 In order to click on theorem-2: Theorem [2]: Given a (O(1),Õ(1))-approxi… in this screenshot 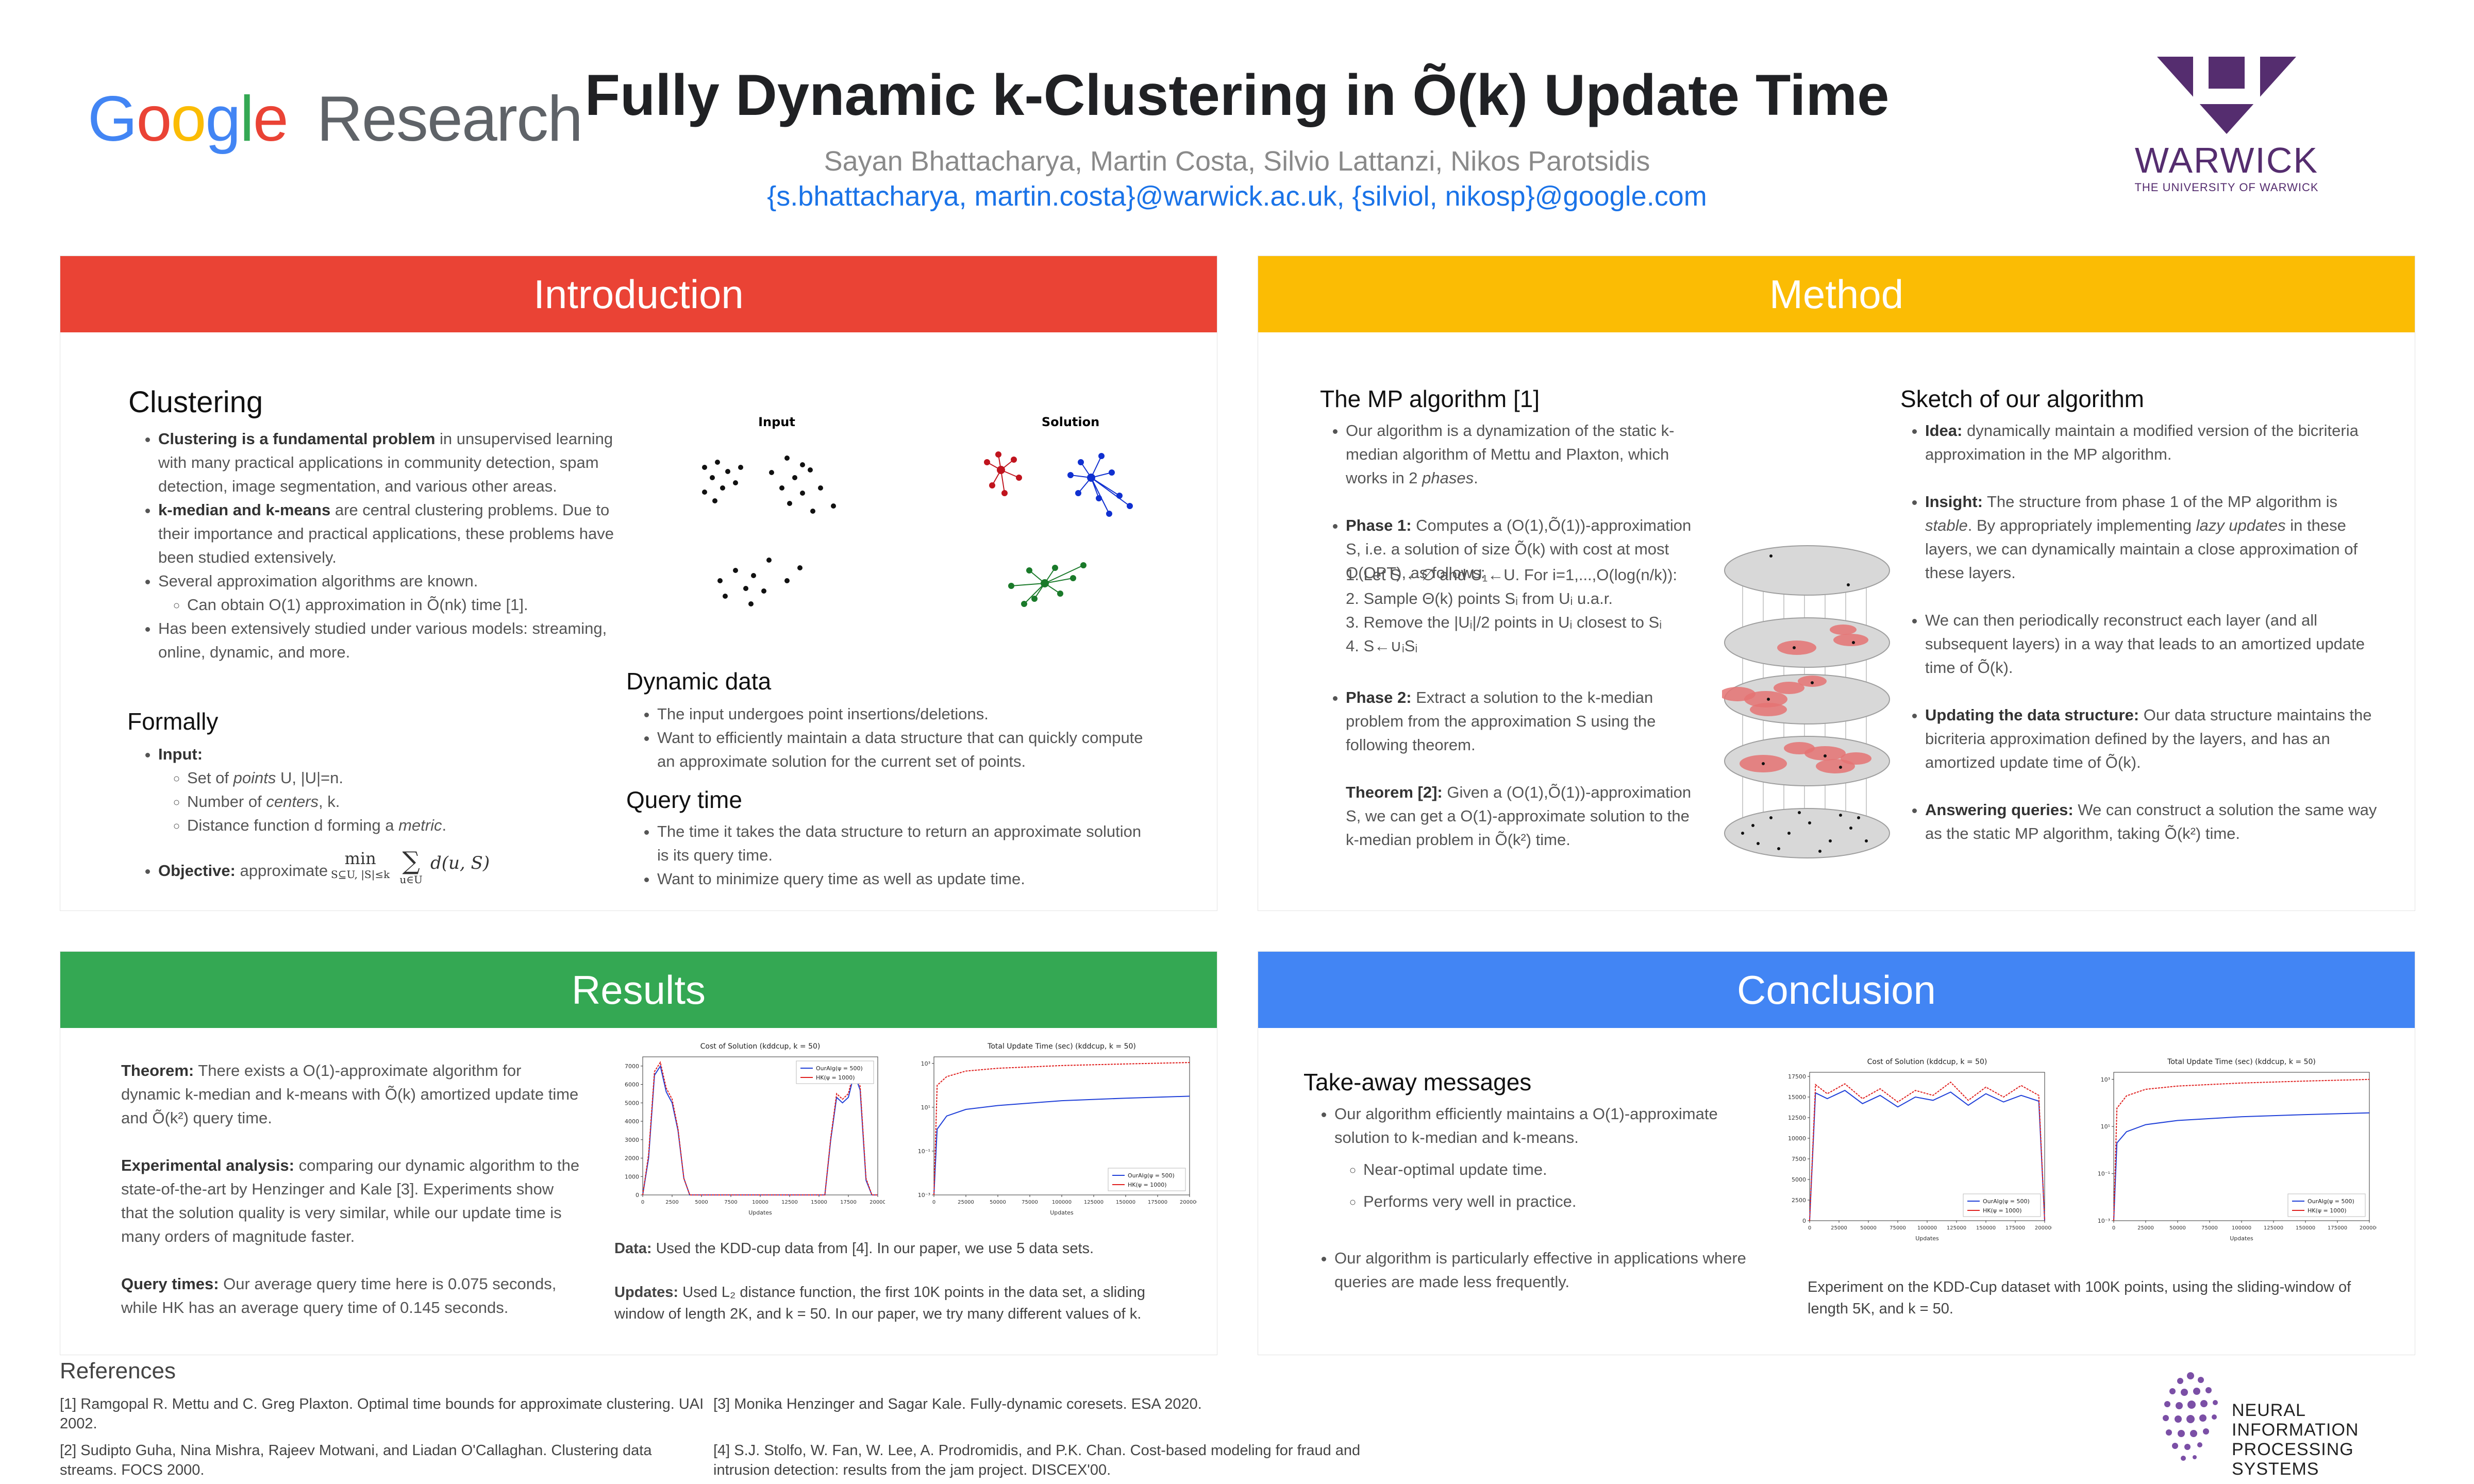, I will do `click(1519, 816)`.